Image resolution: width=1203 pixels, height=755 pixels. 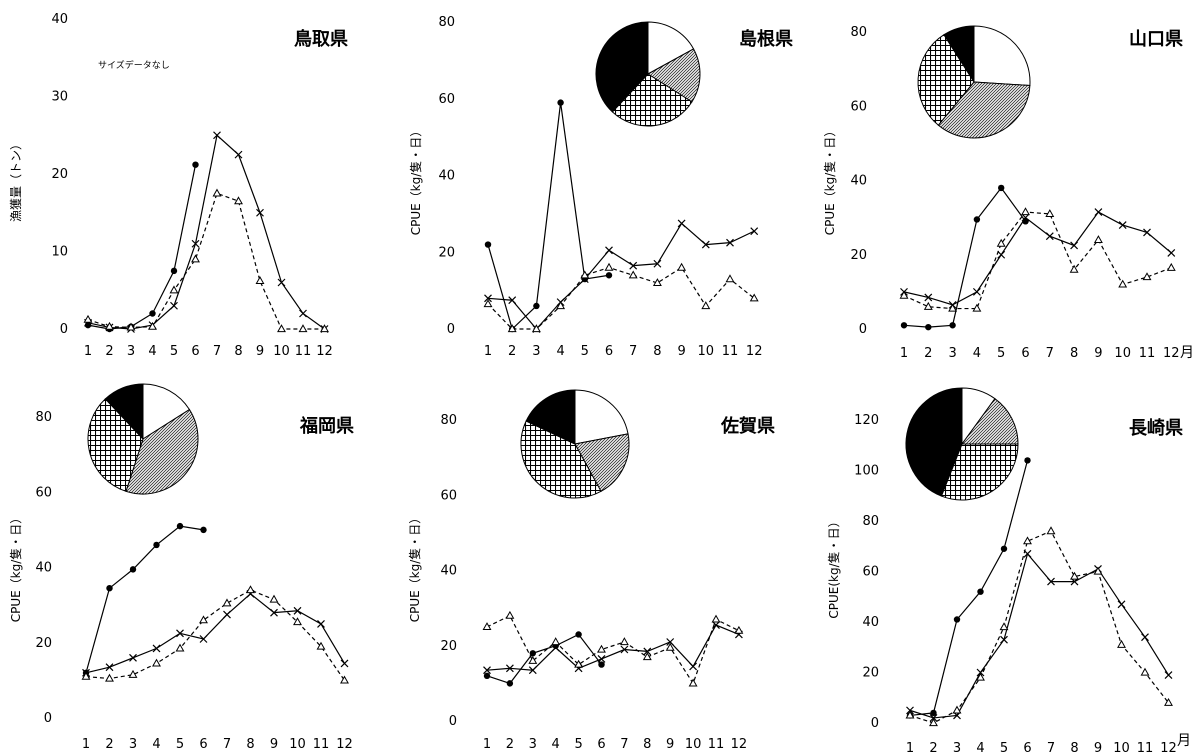 What do you see at coordinates (833, 566) in the screenshot?
I see `y-axis-label: CPUE(kg/隻・日）` at bounding box center [833, 566].